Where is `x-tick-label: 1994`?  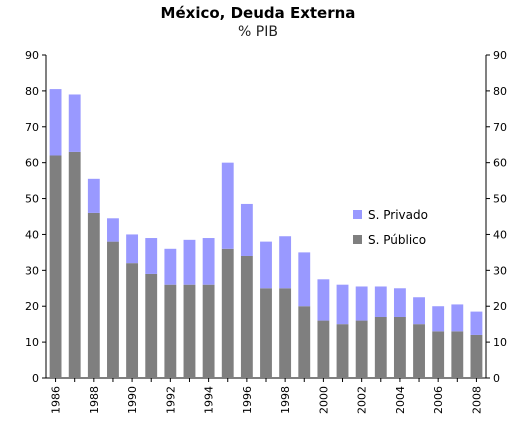 x-tick-label: 1994 is located at coordinates (209, 400).